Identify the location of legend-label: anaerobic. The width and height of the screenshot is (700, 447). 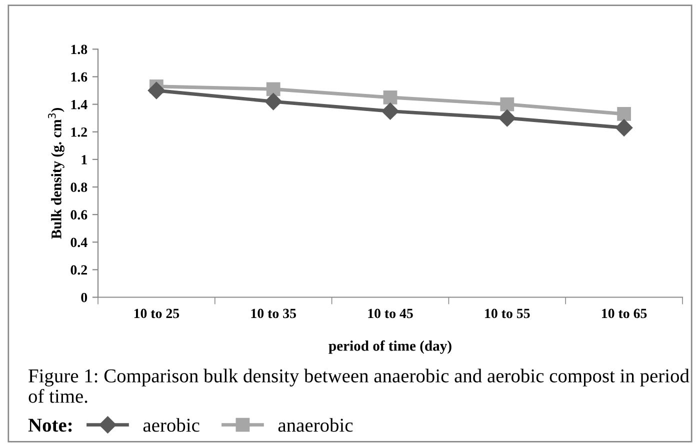
(315, 425).